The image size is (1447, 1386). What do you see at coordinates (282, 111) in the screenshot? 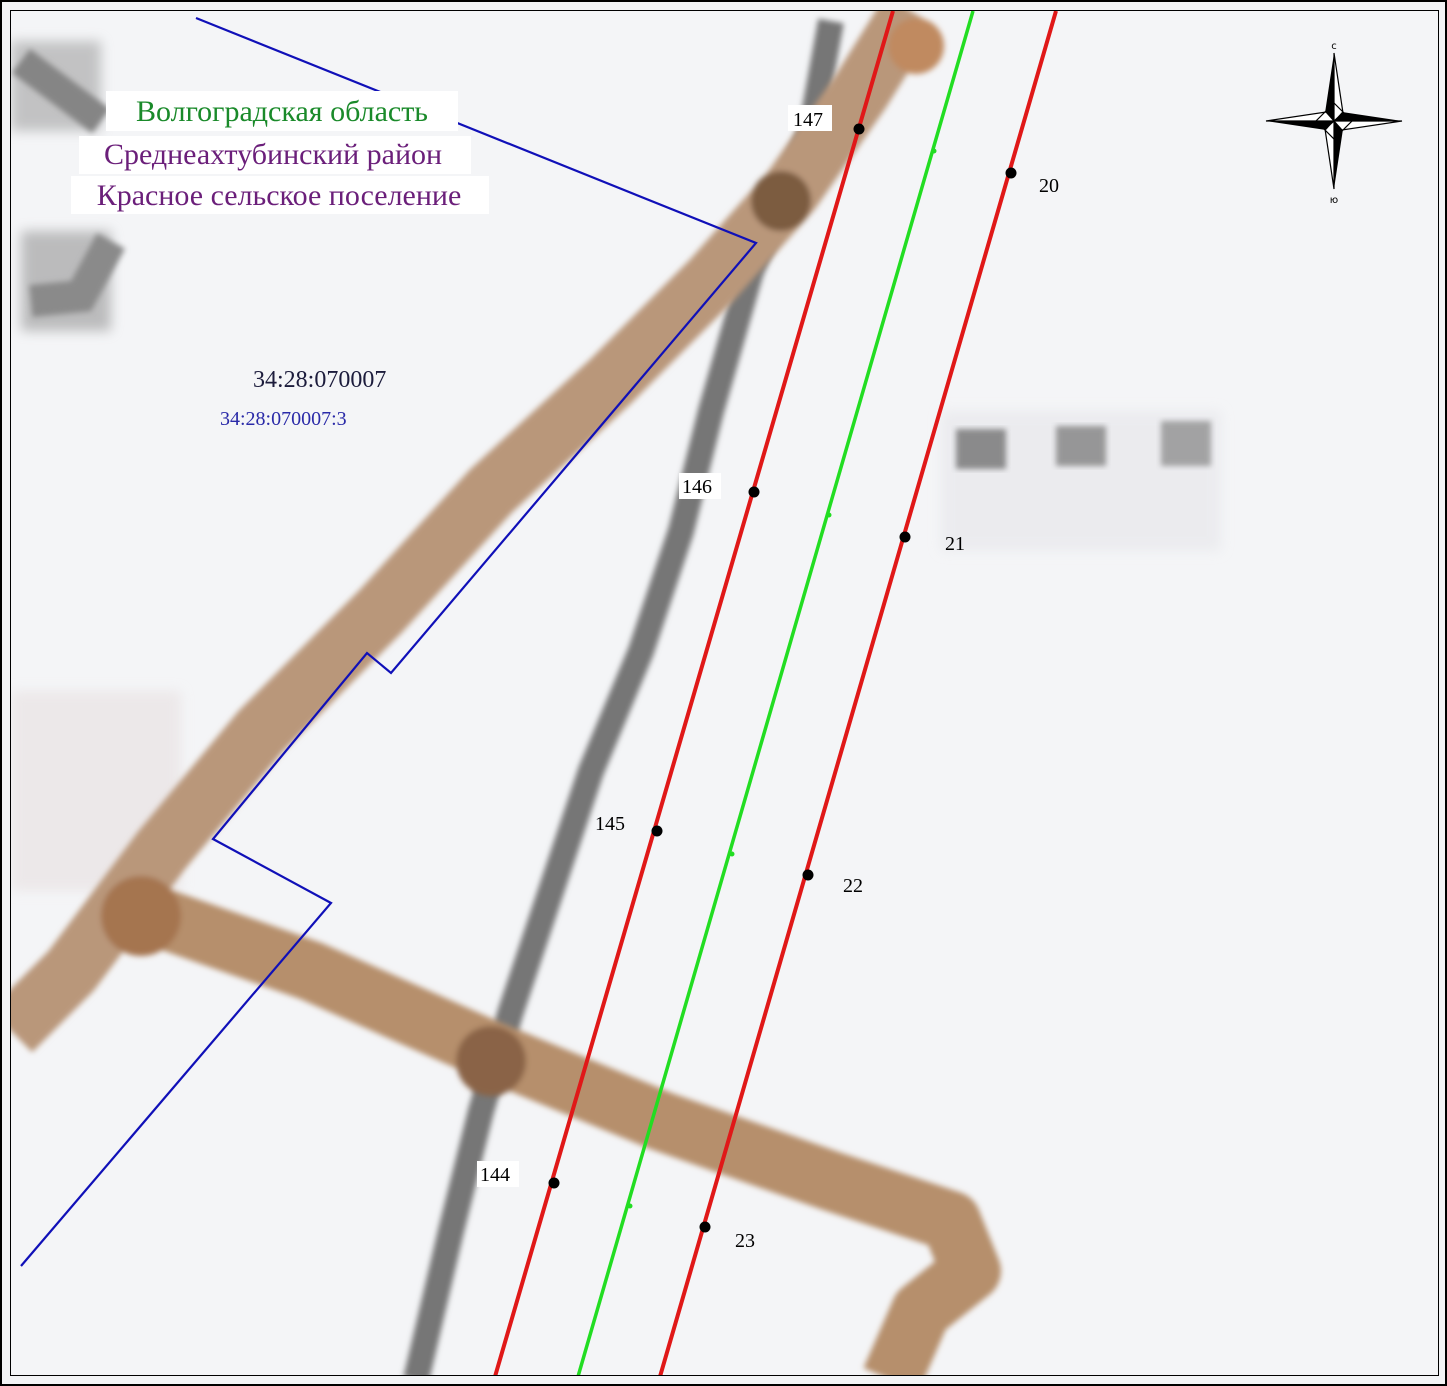
I see `region-label: Волгоградская область` at bounding box center [282, 111].